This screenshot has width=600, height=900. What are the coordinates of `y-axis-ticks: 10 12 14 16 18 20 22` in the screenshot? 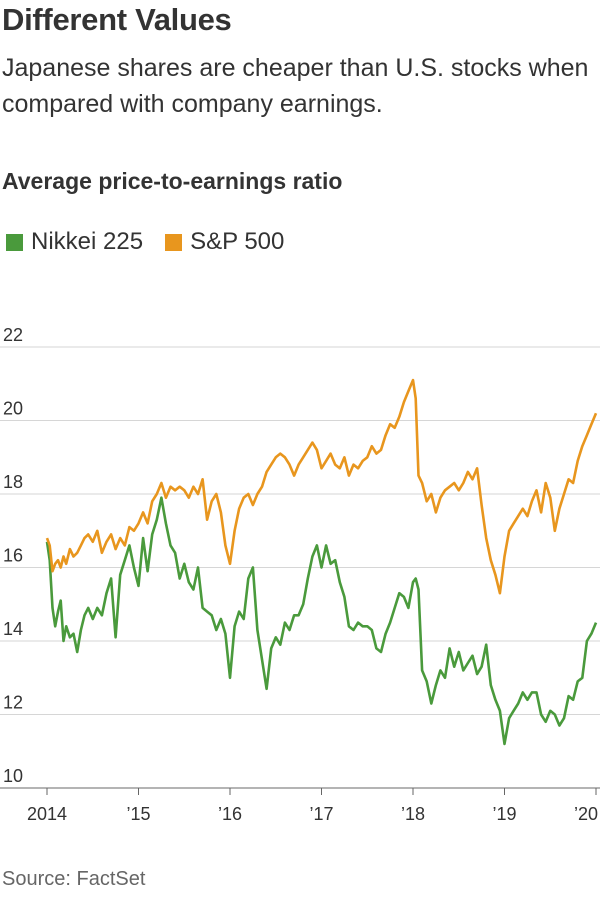 It's located at (13, 555).